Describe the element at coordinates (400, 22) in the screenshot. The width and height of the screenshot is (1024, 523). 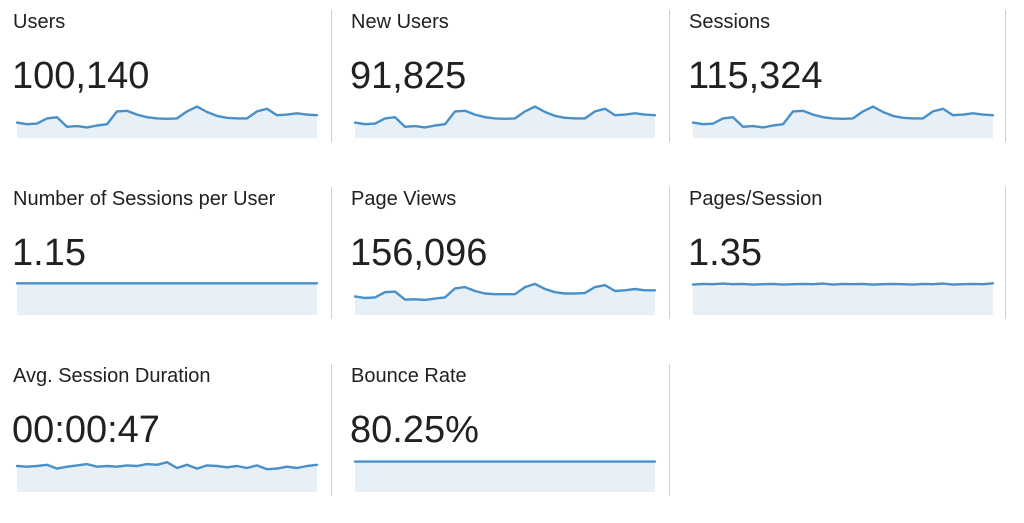
I see `metric-title: New Users` at that location.